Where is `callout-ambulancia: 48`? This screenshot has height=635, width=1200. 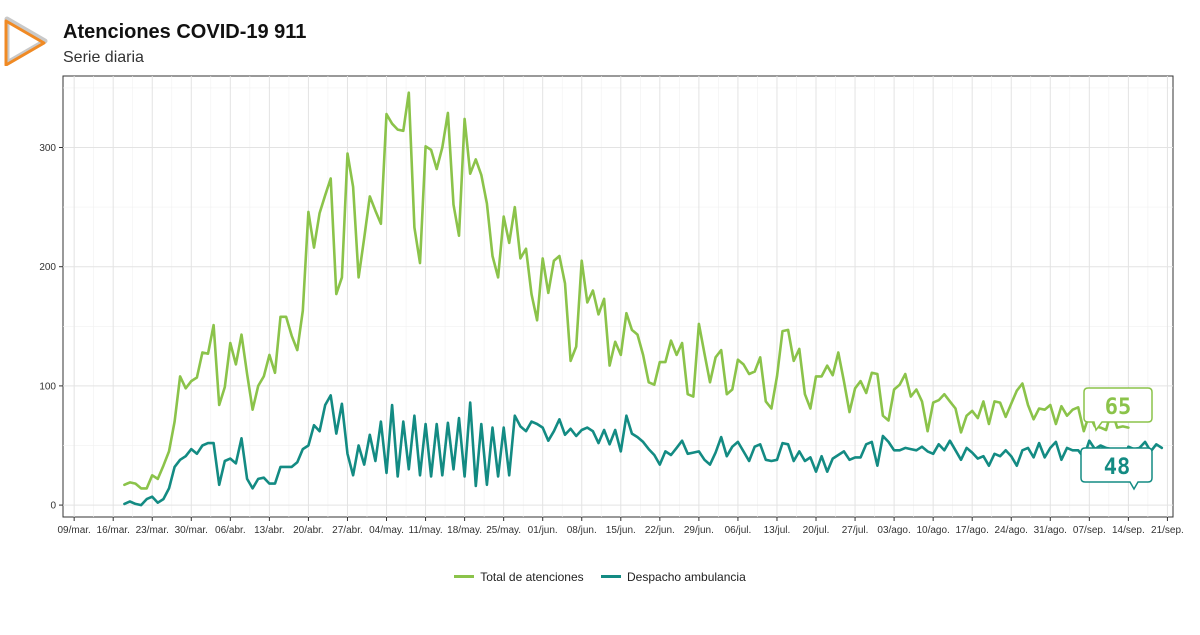 callout-ambulancia: 48 is located at coordinates (1116, 469).